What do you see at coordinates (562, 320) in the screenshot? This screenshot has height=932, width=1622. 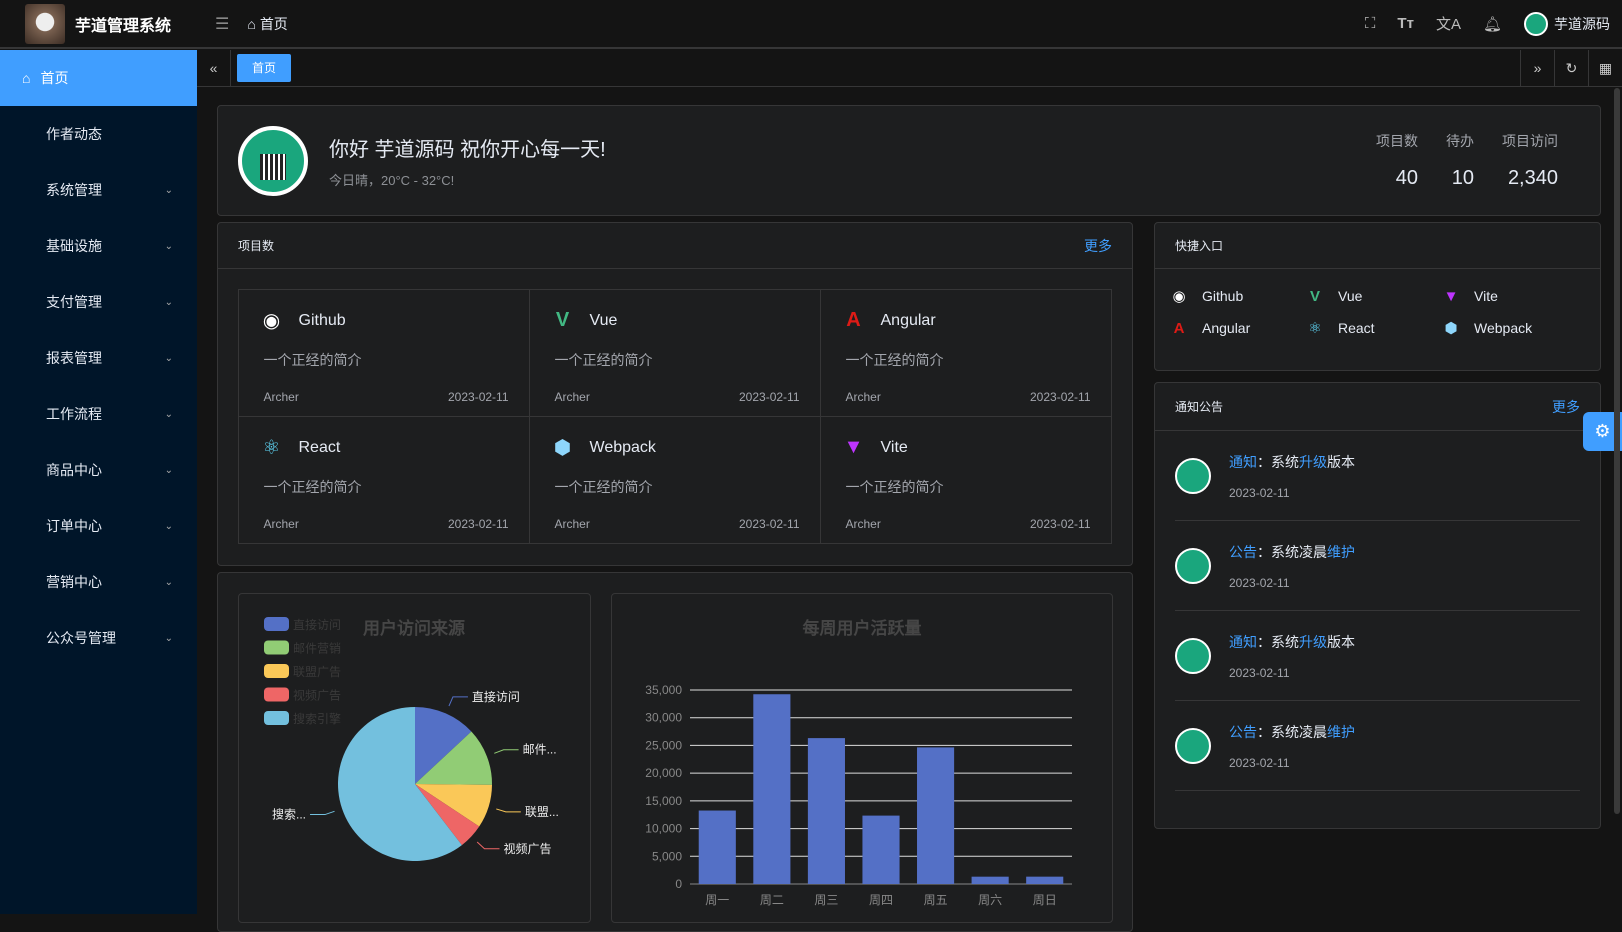 I see `vue-icon: V` at bounding box center [562, 320].